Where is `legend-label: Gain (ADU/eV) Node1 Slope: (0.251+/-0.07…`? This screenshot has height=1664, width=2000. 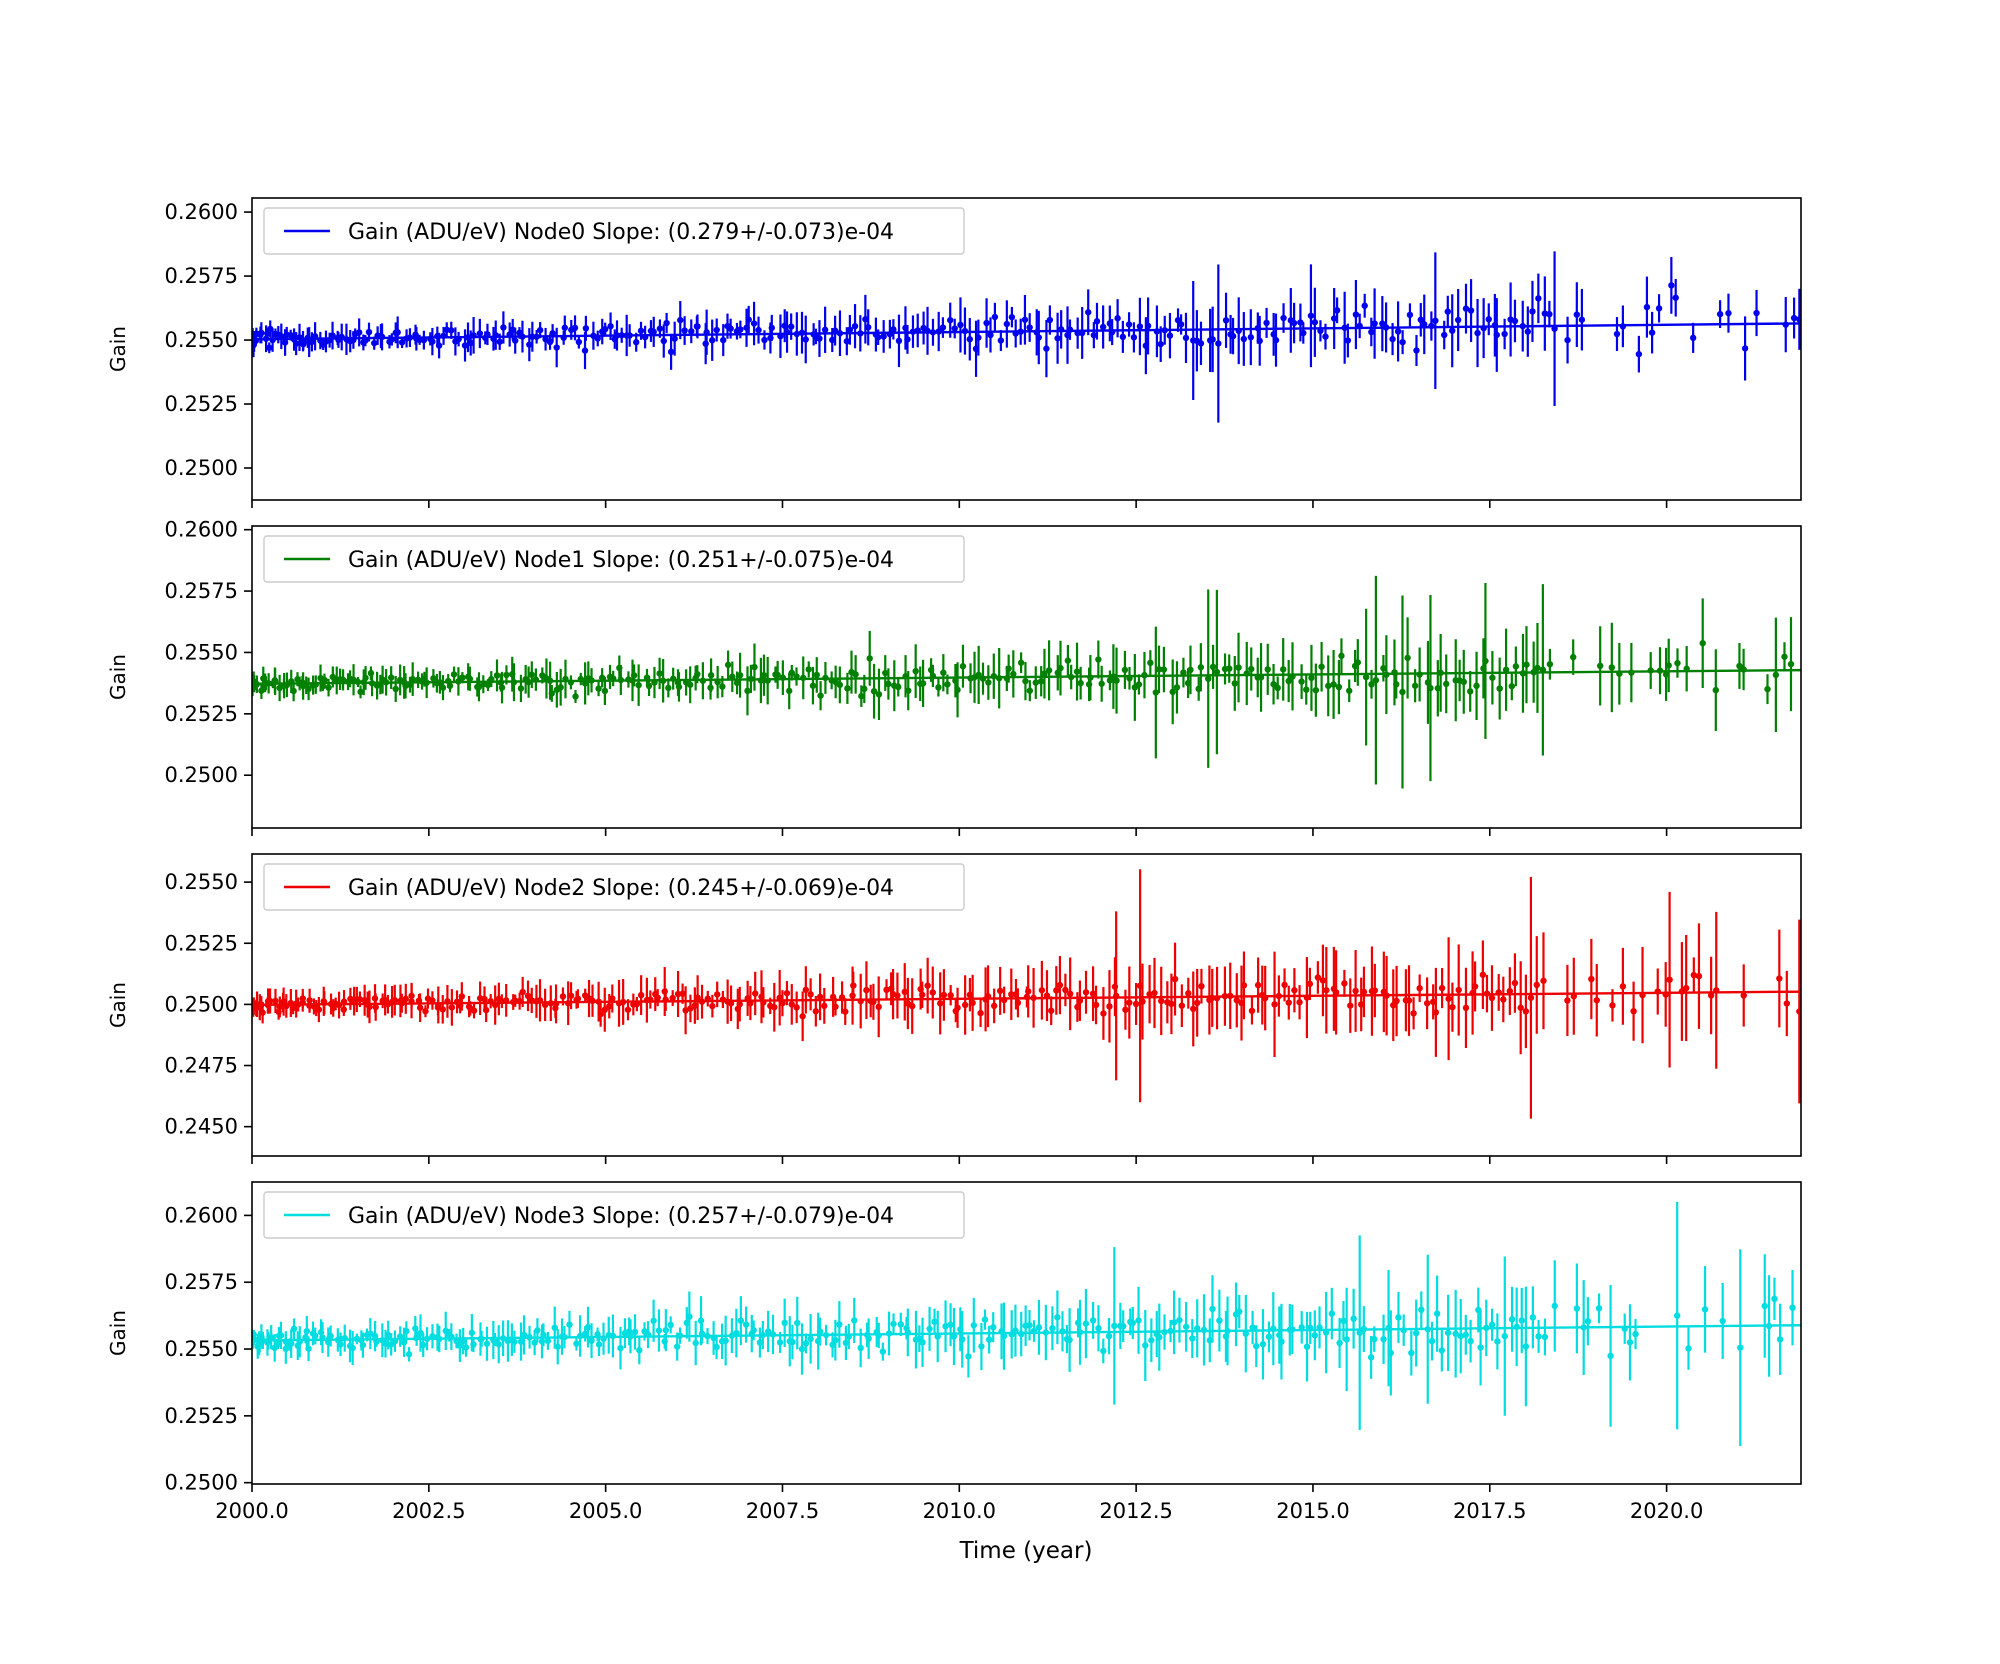 legend-label: Gain (ADU/eV) Node1 Slope: (0.251+/-0.07… is located at coordinates (621, 560).